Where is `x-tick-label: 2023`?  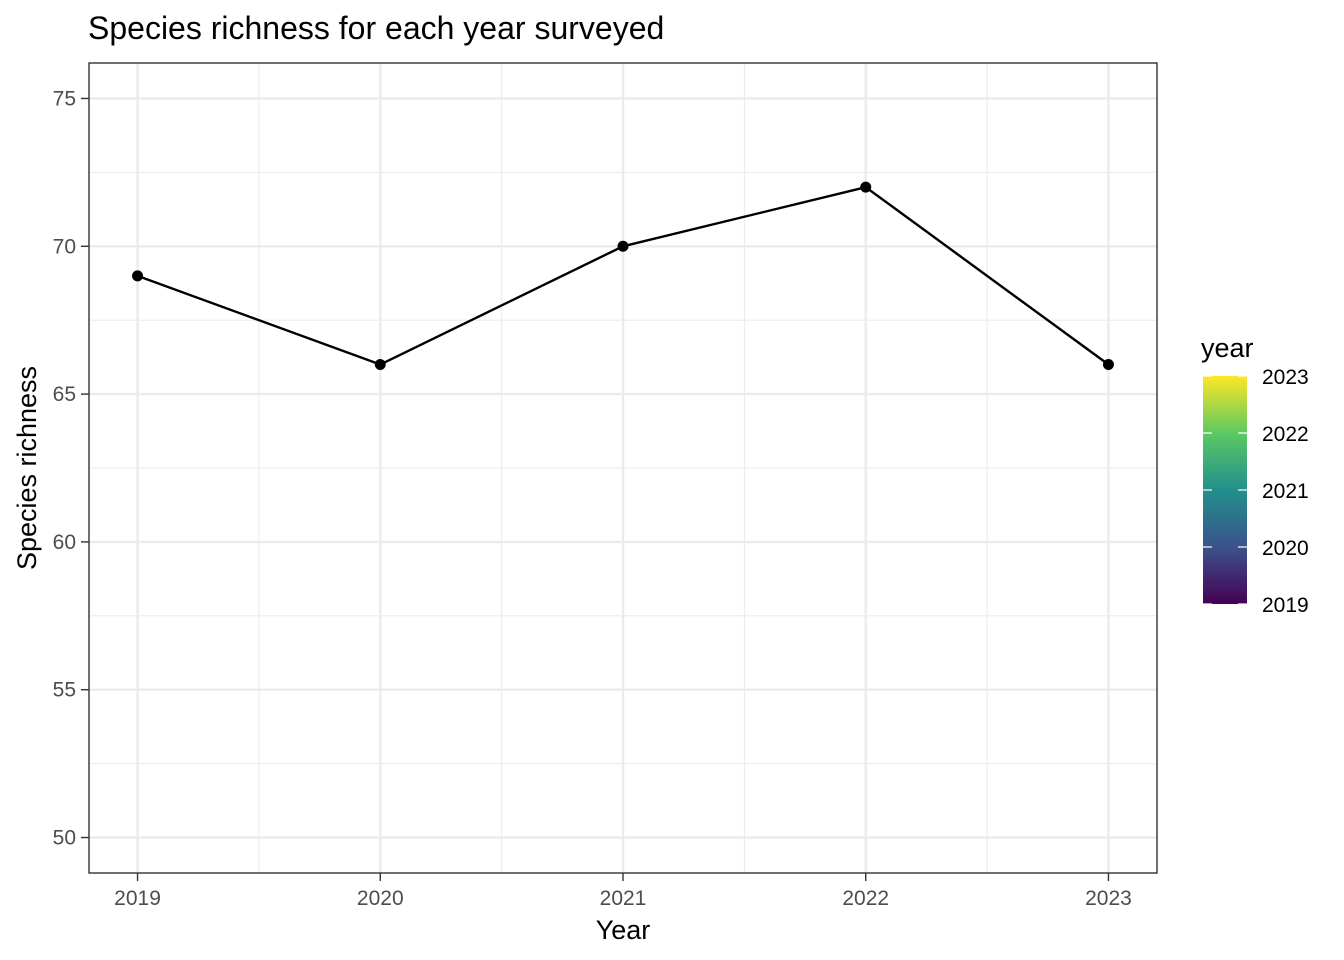 x-tick-label: 2023 is located at coordinates (1108, 898).